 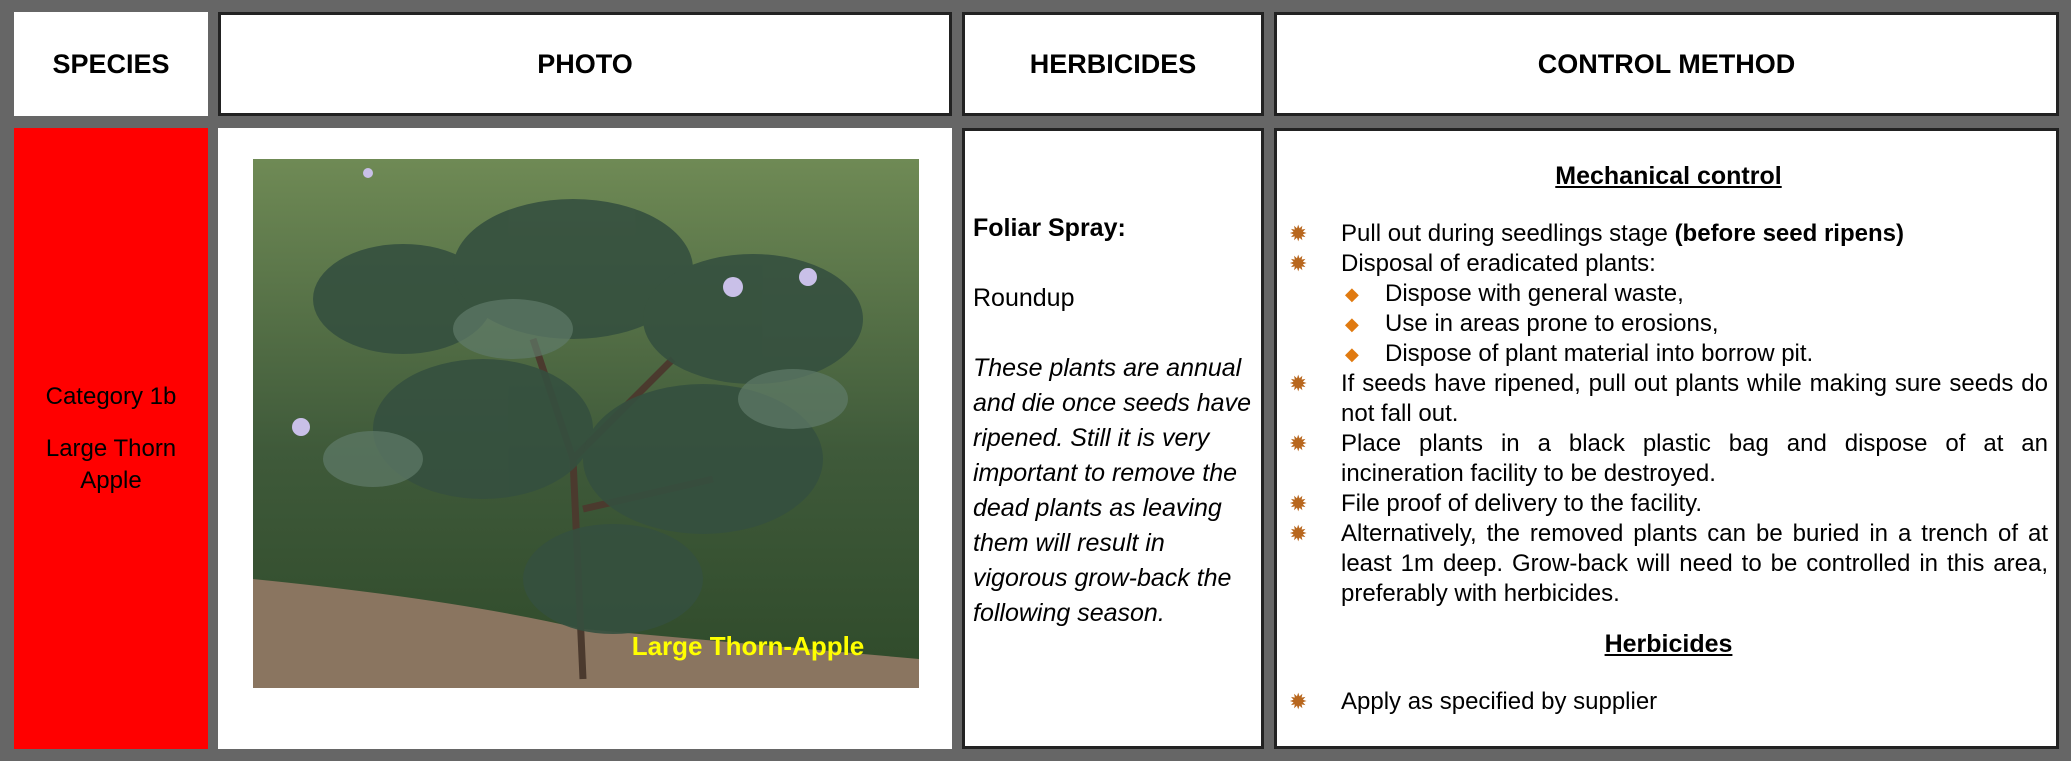 I want to click on species-name: Large Thorn Apple, so click(x=111, y=464).